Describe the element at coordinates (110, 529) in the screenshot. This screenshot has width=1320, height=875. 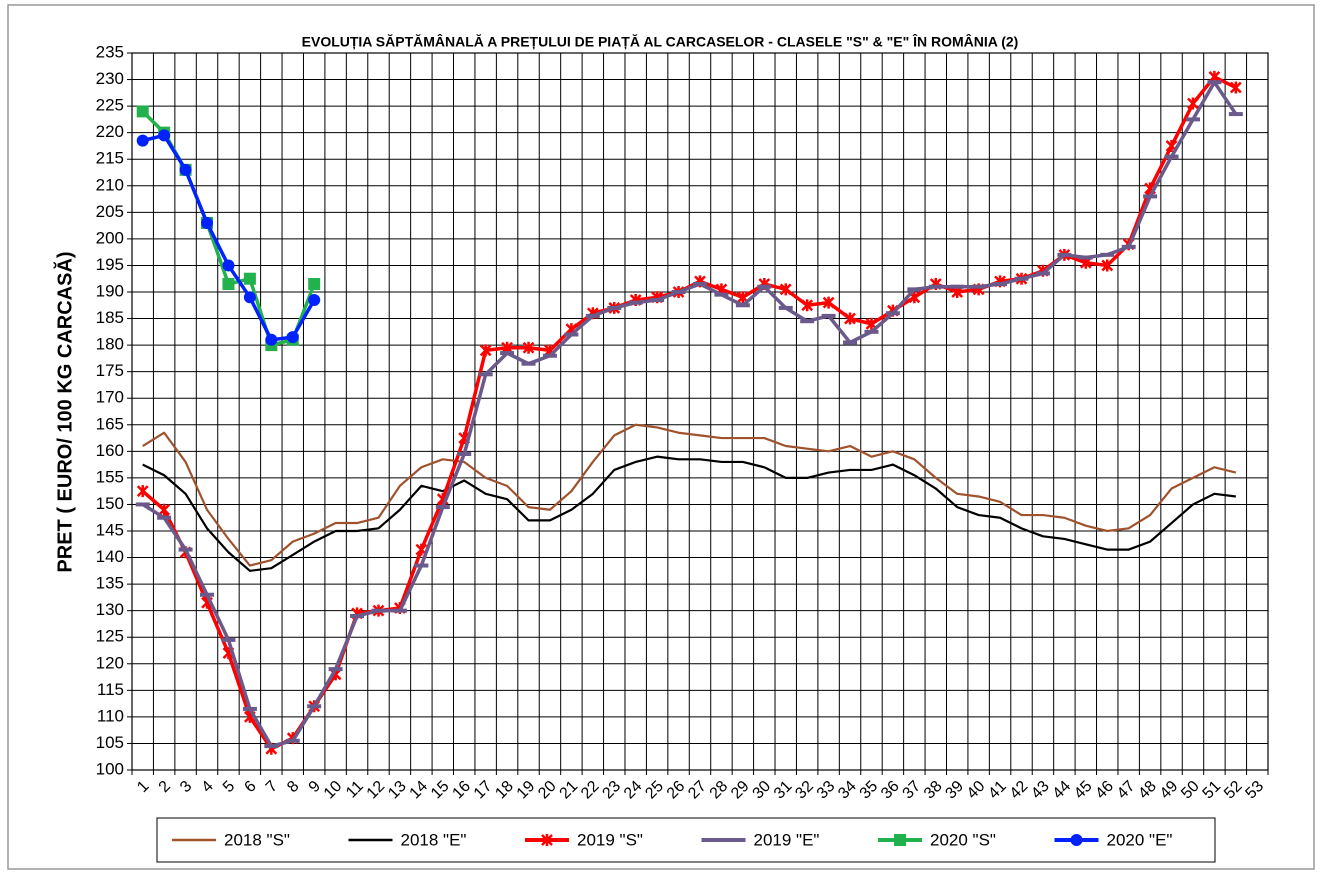
I see `y-tick-label: 145` at that location.